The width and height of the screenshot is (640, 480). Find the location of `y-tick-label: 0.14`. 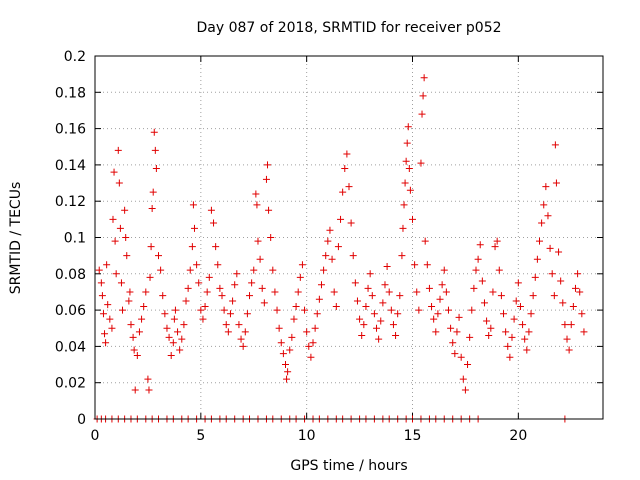

y-tick-label: 0.14 is located at coordinates (70, 166).